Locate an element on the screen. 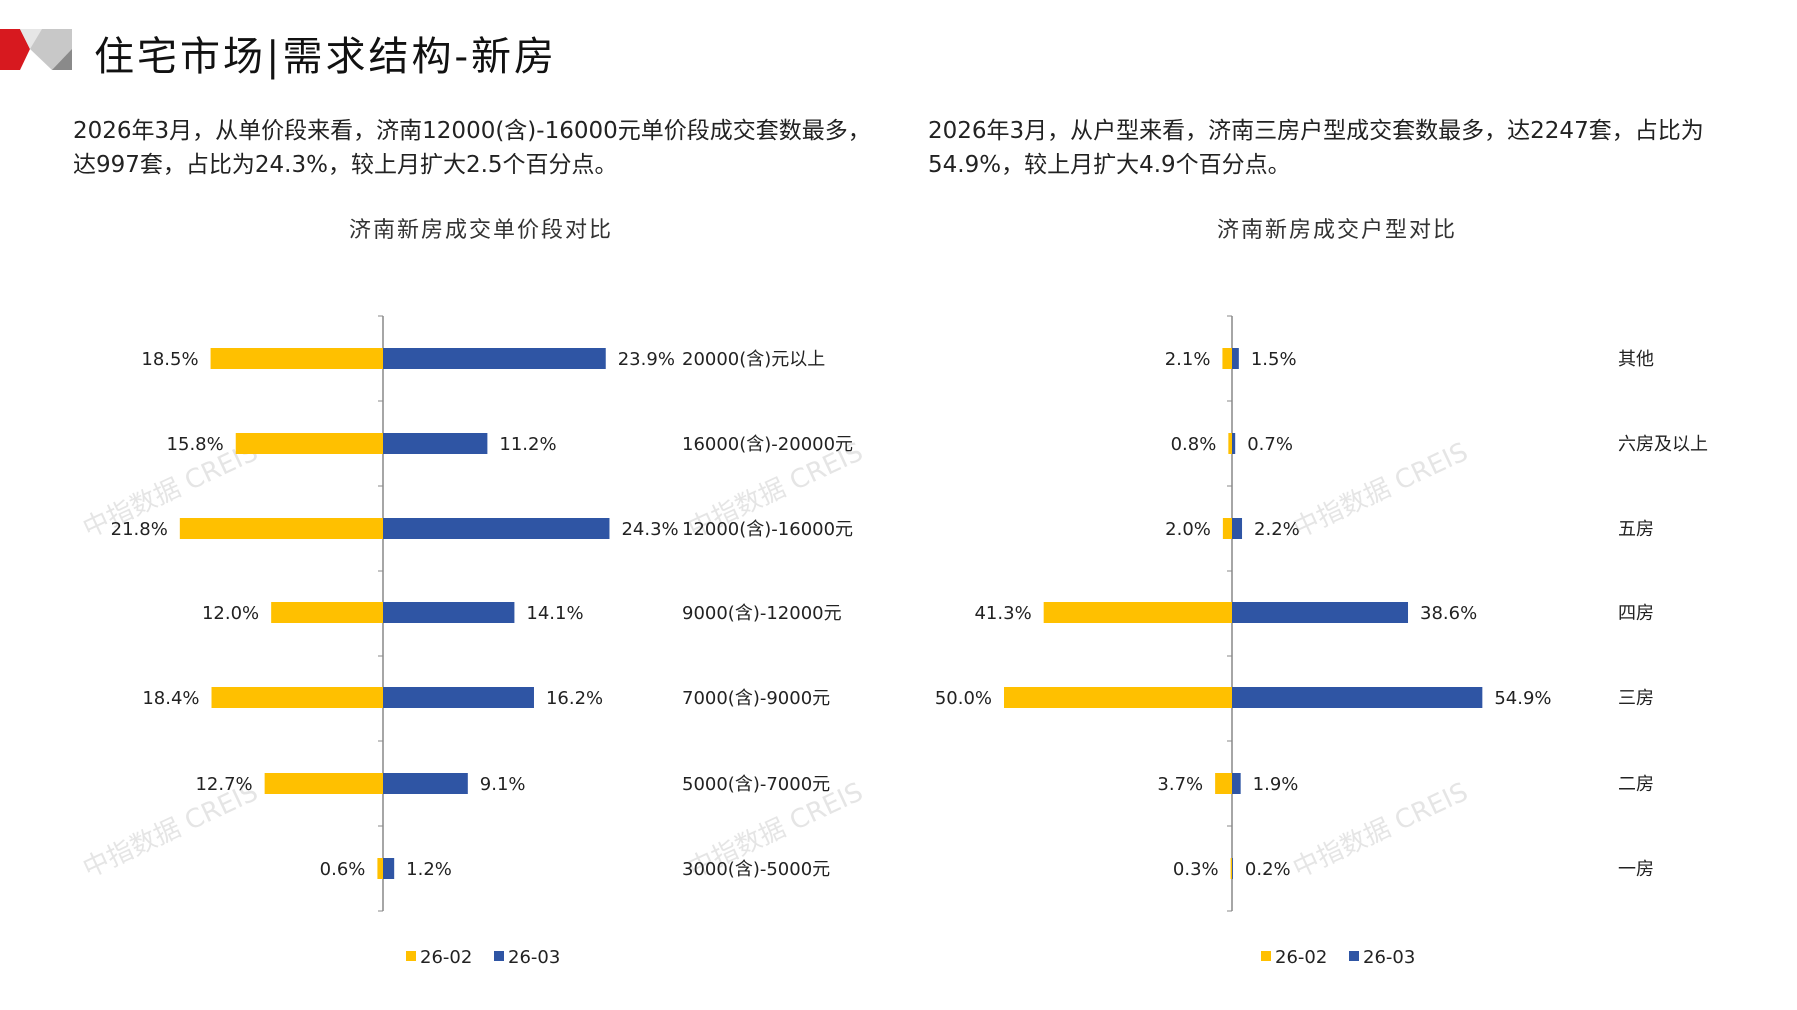 The width and height of the screenshot is (1797, 1010). category-label: 其他 is located at coordinates (1636, 359).